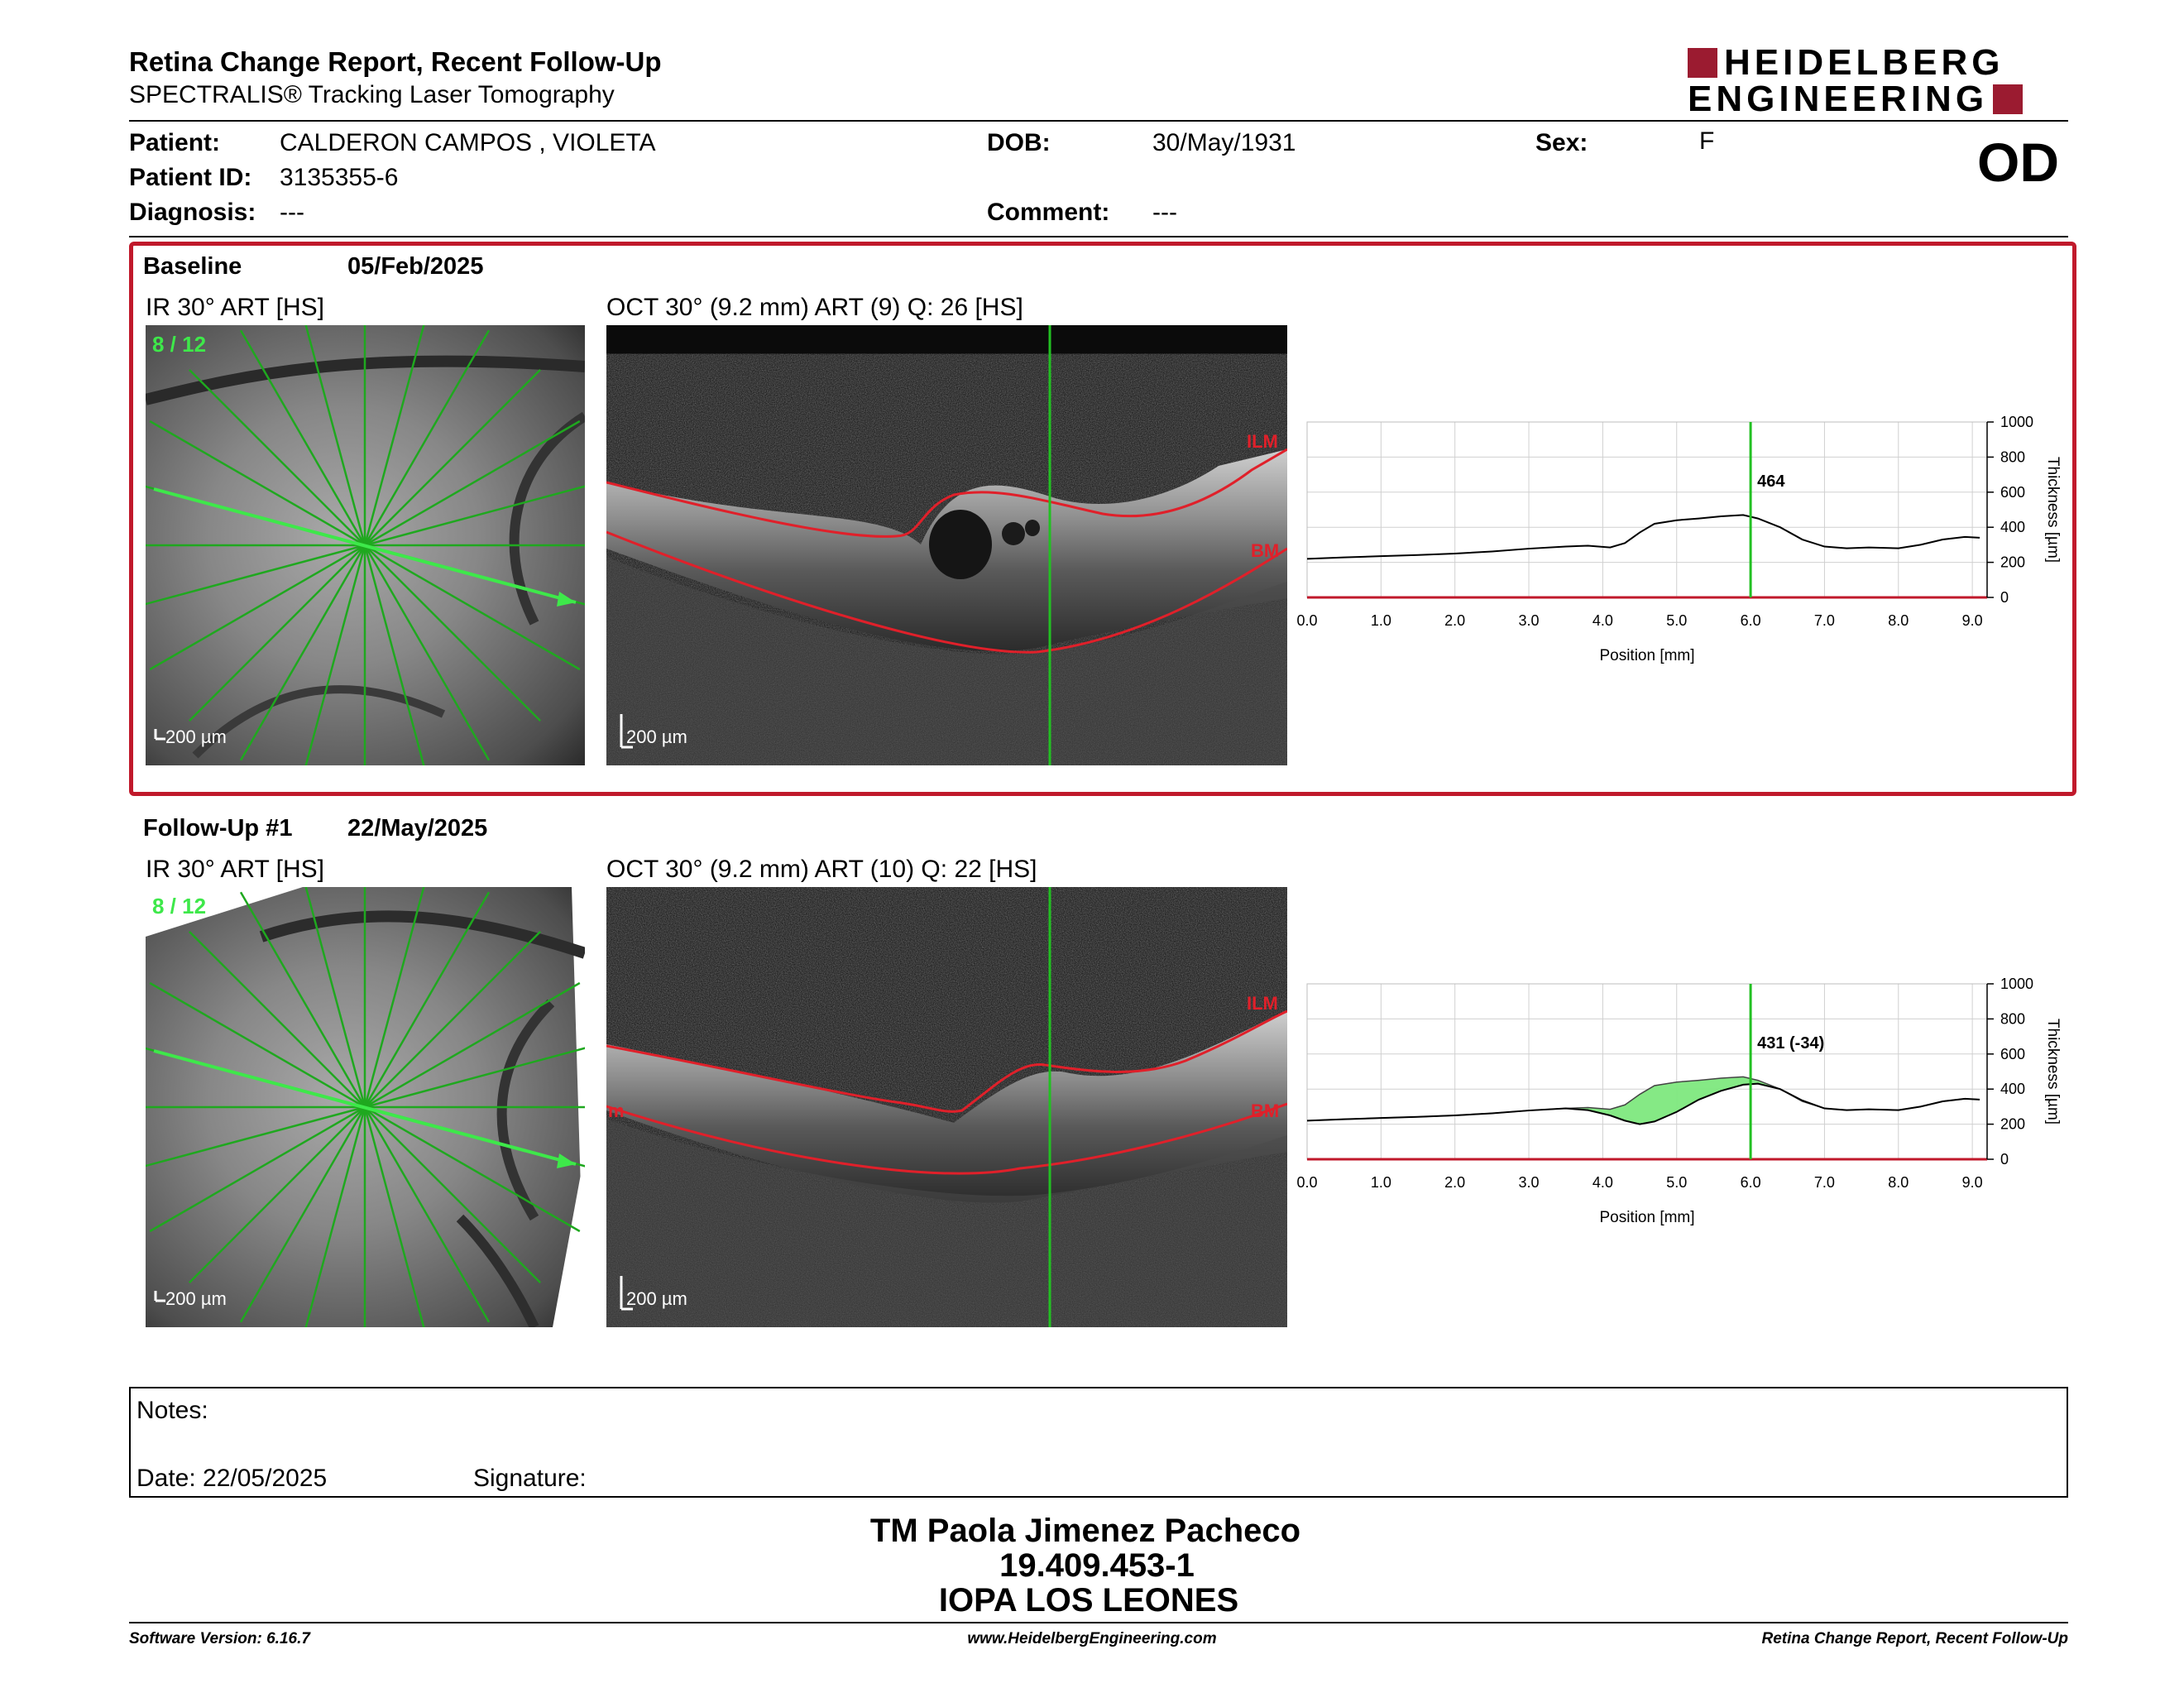  I want to click on heidelberg-logo: HEIDELBERG ENGINEERING, so click(1856, 80).